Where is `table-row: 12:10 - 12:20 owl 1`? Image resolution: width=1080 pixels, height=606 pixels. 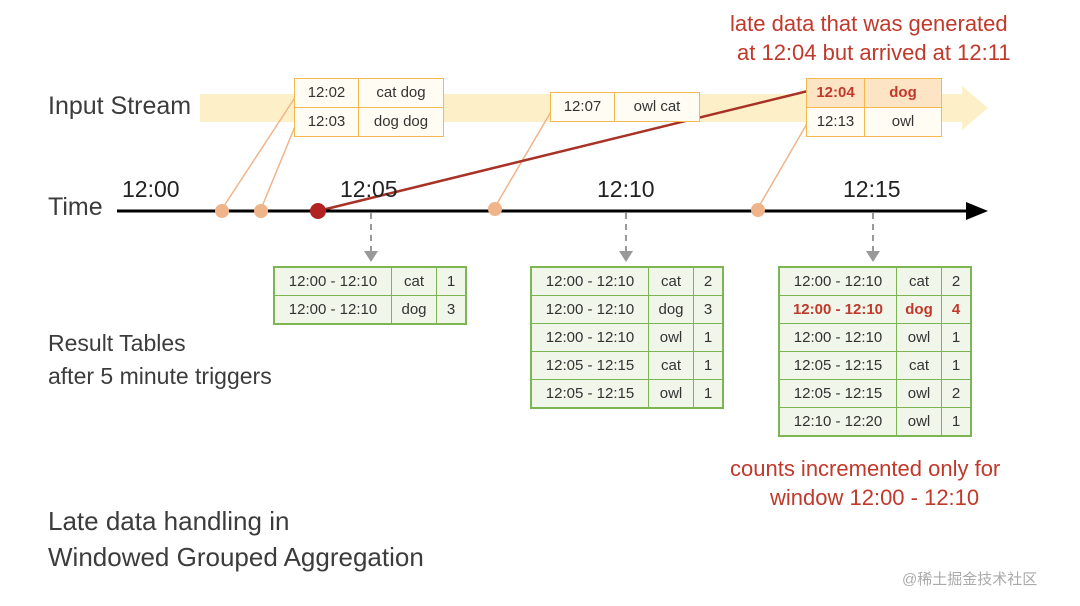 table-row: 12:10 - 12:20 owl 1 is located at coordinates (875, 422).